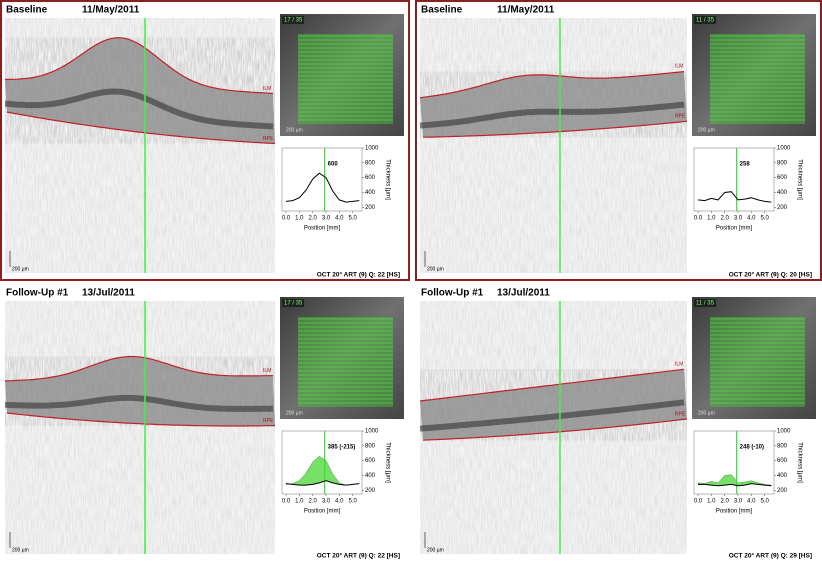 This screenshot has width=822, height=562. I want to click on thickness-annotation: 258, so click(745, 165).